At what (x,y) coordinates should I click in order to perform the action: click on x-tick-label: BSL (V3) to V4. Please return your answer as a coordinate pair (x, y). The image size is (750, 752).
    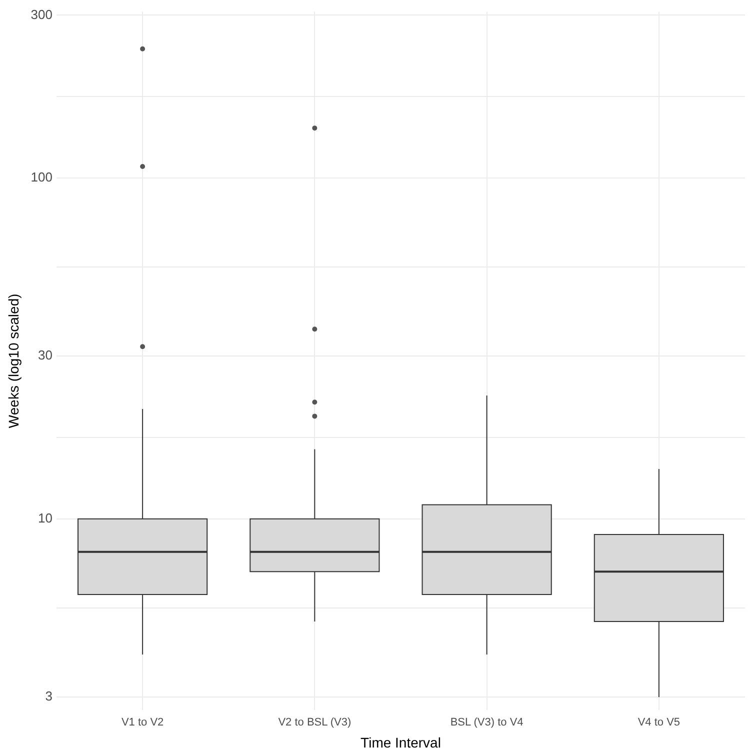
    Looking at the image, I should click on (487, 722).